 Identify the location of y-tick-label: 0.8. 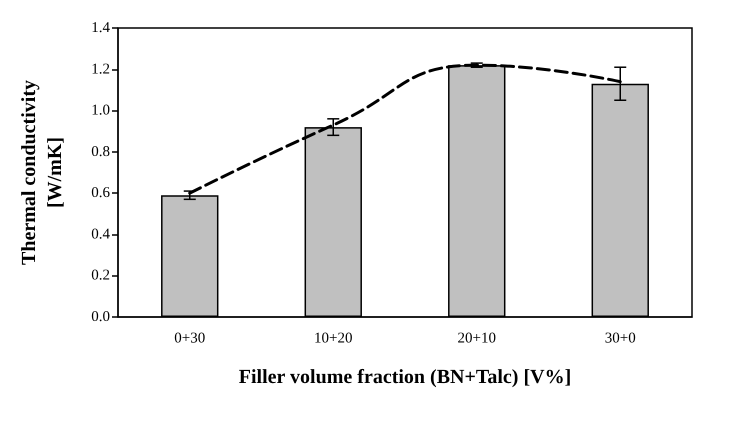
(100, 152).